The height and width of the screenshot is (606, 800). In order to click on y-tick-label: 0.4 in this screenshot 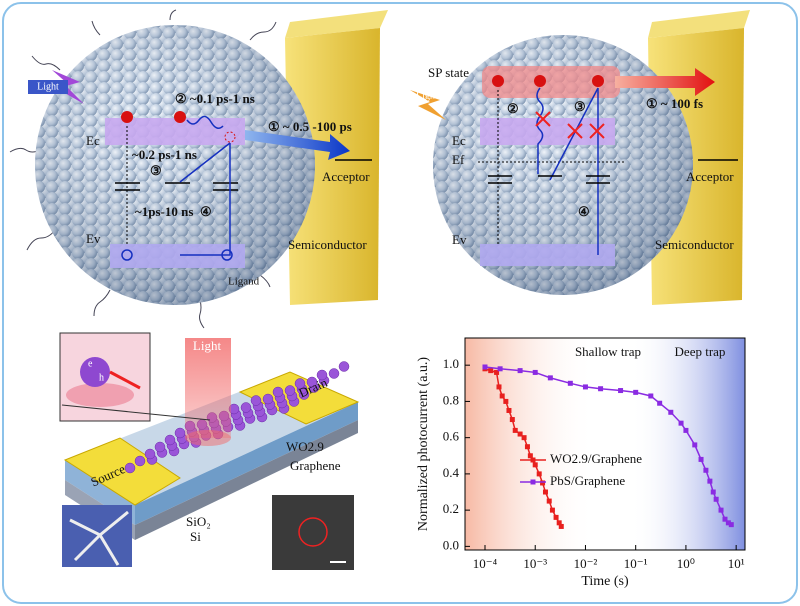, I will do `click(451, 472)`.